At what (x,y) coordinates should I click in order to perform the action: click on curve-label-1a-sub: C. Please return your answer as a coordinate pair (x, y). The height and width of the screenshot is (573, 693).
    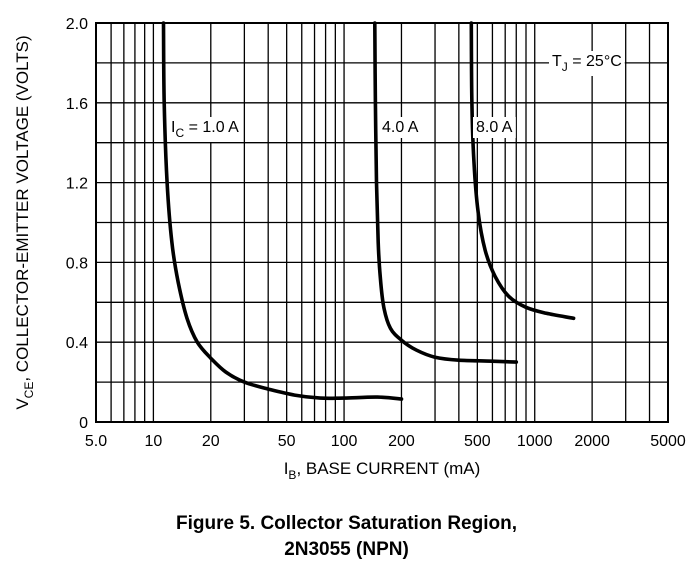
    Looking at the image, I should click on (179, 133).